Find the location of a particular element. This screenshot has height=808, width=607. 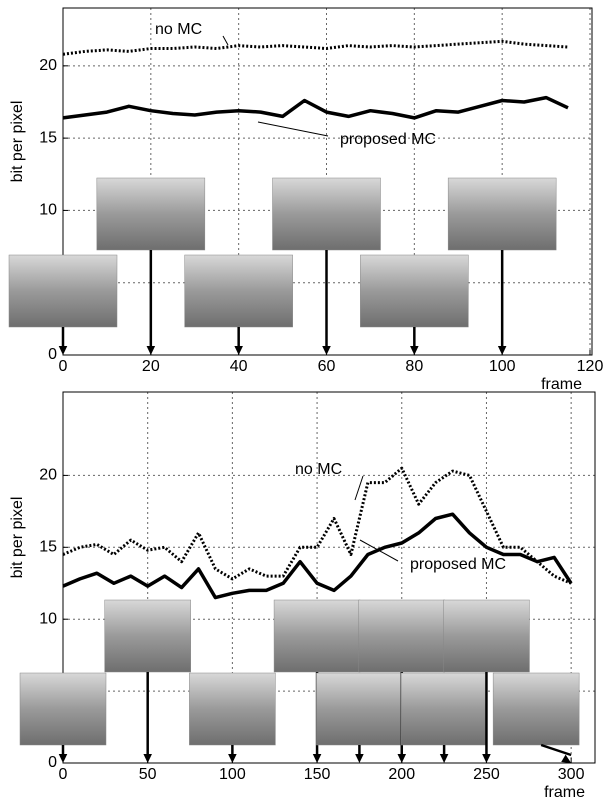

x-tick-label: 300 is located at coordinates (571, 774).